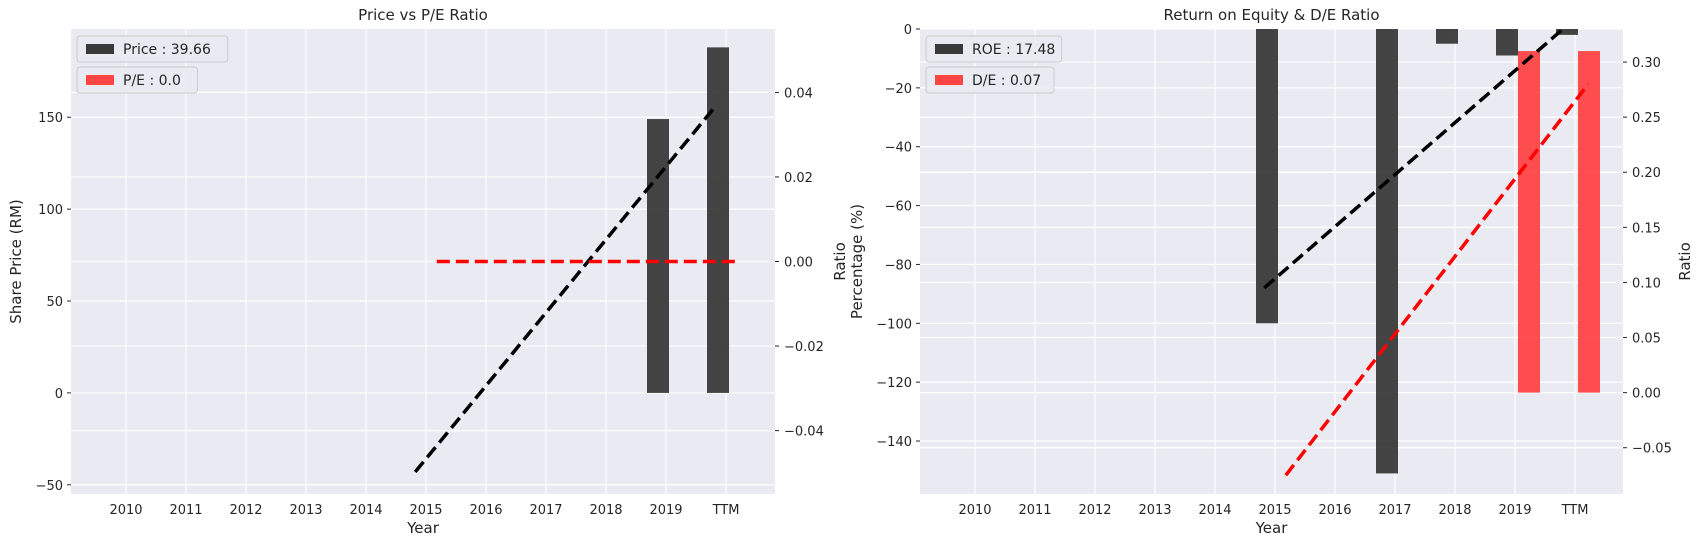  I want to click on bar-roe-2019, so click(1507, 42).